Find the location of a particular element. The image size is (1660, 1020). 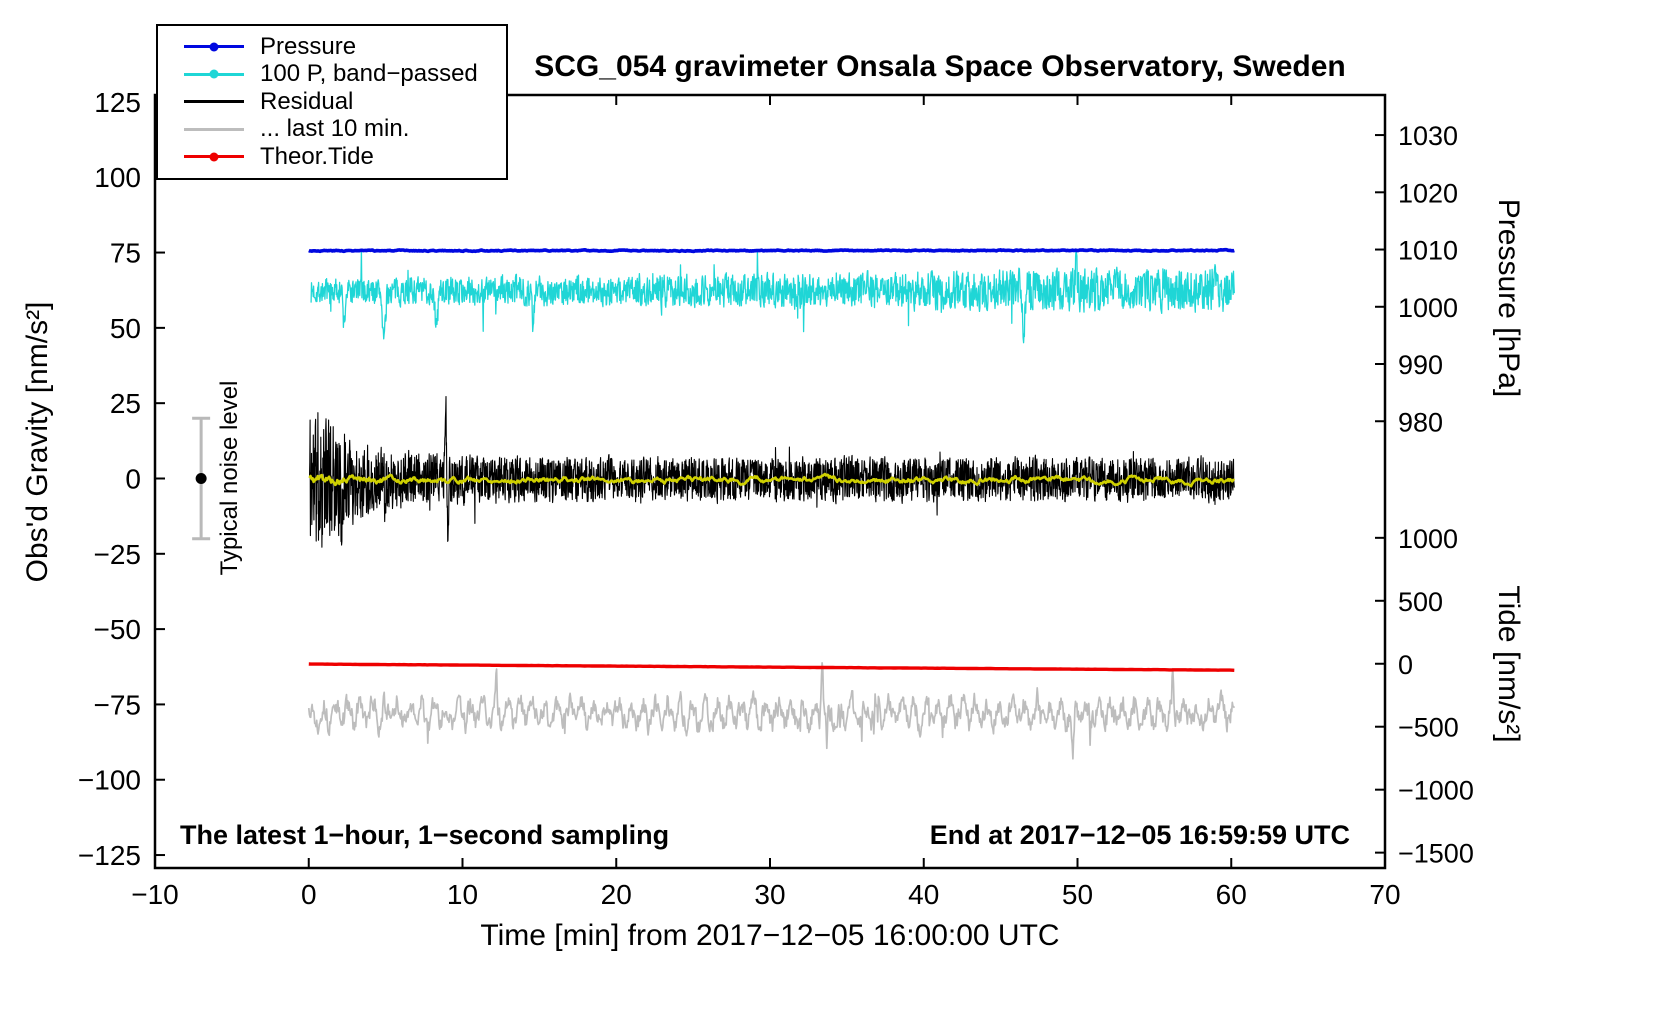

legend-line-last10min is located at coordinates (214, 129).